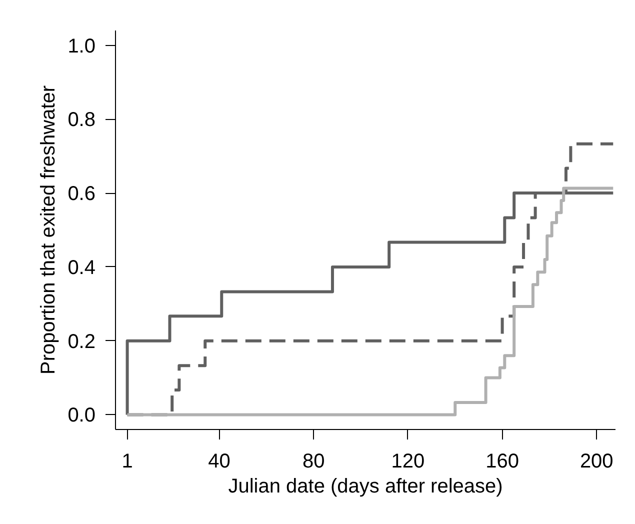 This screenshot has width=635, height=524. What do you see at coordinates (82, 267) in the screenshot?
I see `y-tick-label: 0.4` at bounding box center [82, 267].